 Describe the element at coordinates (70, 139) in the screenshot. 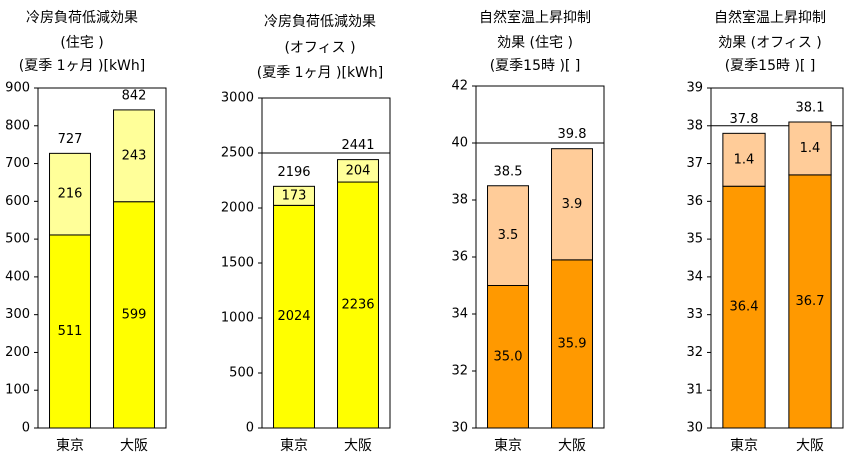

I see `total-label: 727` at that location.